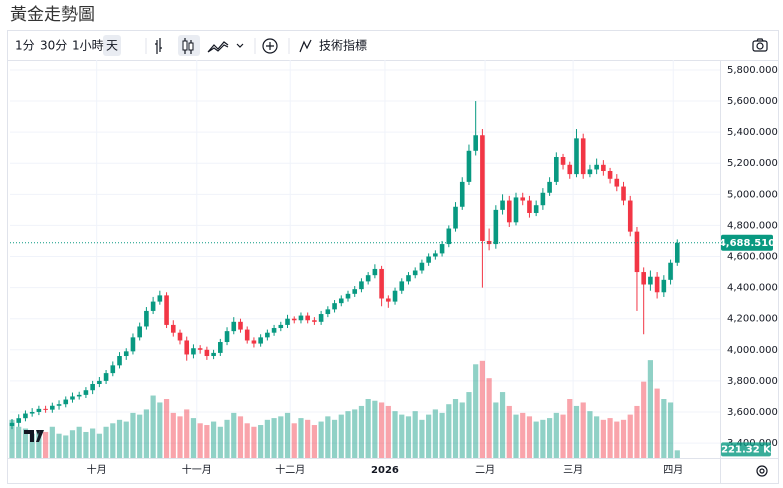  What do you see at coordinates (746, 449) in the screenshot?
I see `last-volume-label: 221.32 K` at bounding box center [746, 449].